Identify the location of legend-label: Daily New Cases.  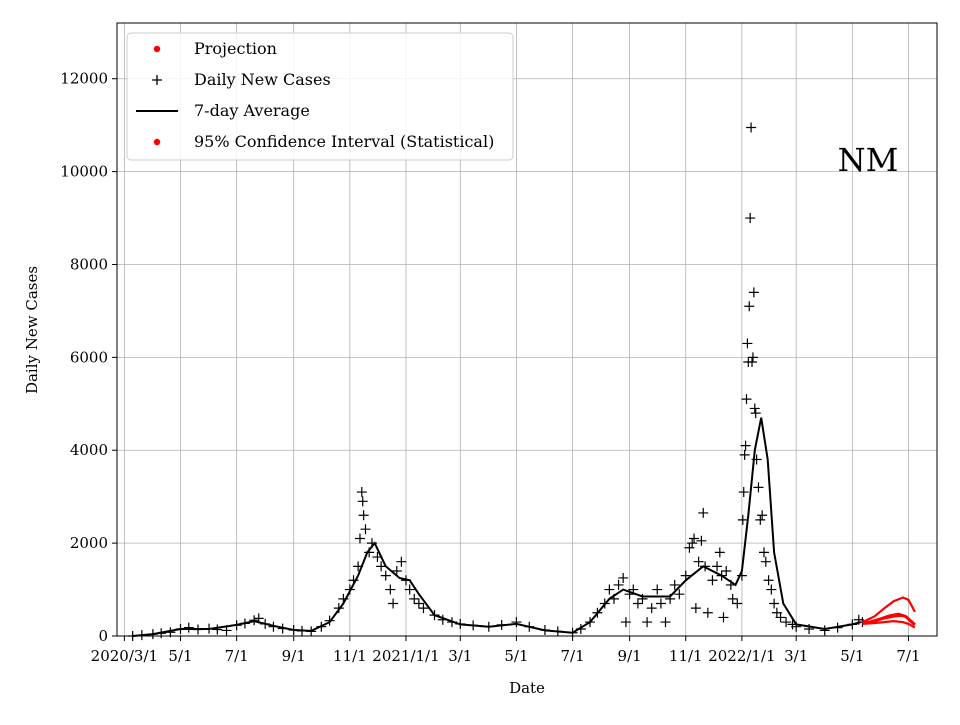
(262, 79).